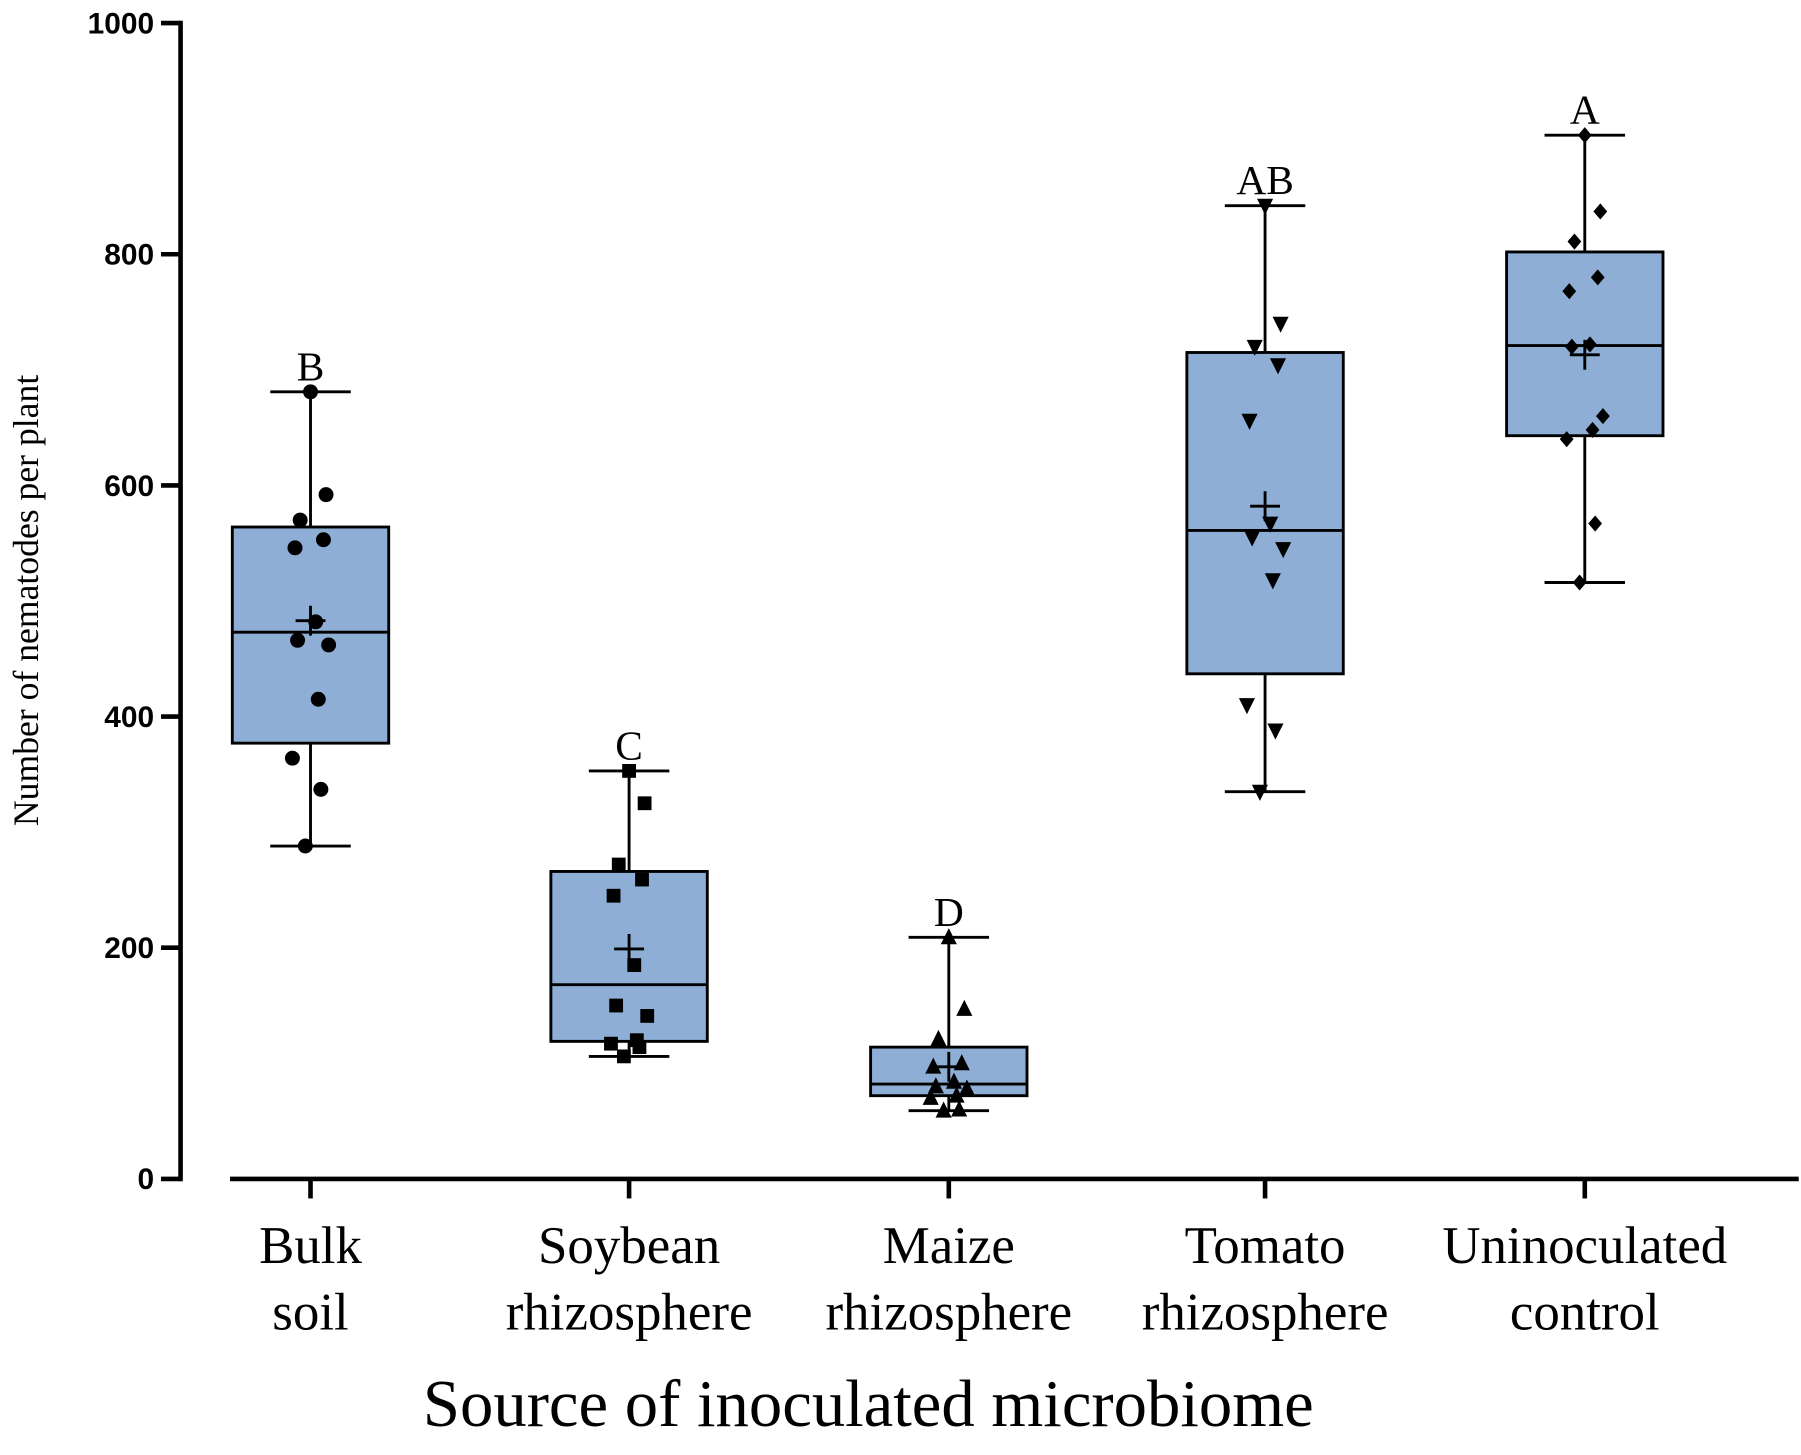  Describe the element at coordinates (26, 600) in the screenshot. I see `y-axis-title: Number of nematodes per plant` at that location.